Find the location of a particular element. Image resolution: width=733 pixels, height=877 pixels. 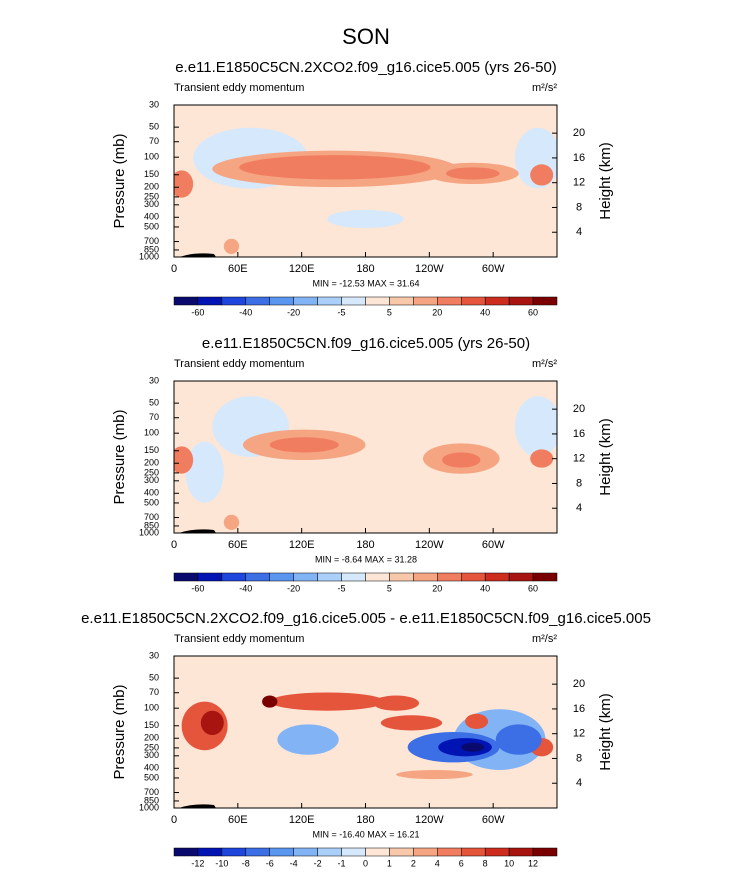

x-tick-label: 0 is located at coordinates (174, 820).